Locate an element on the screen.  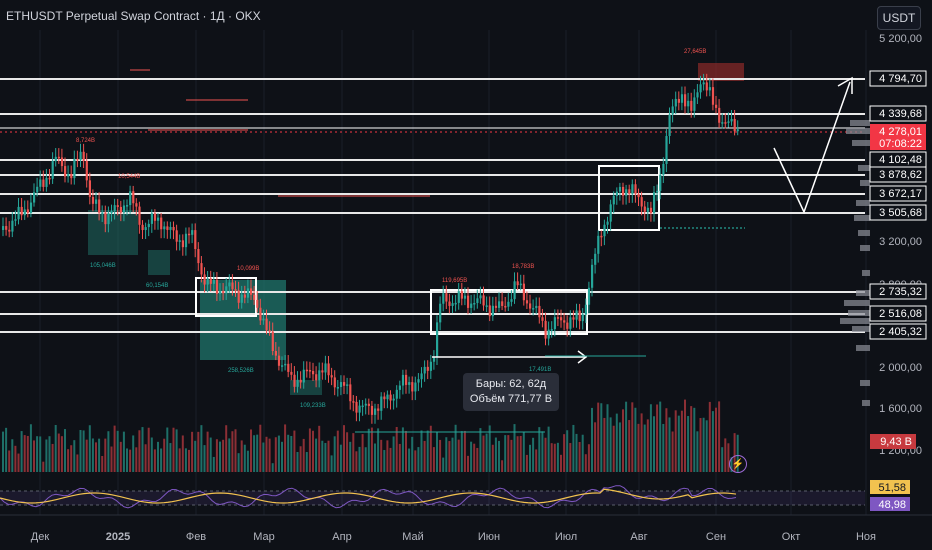
y-tick-label: 3 200,00 is located at coordinates (900, 242).